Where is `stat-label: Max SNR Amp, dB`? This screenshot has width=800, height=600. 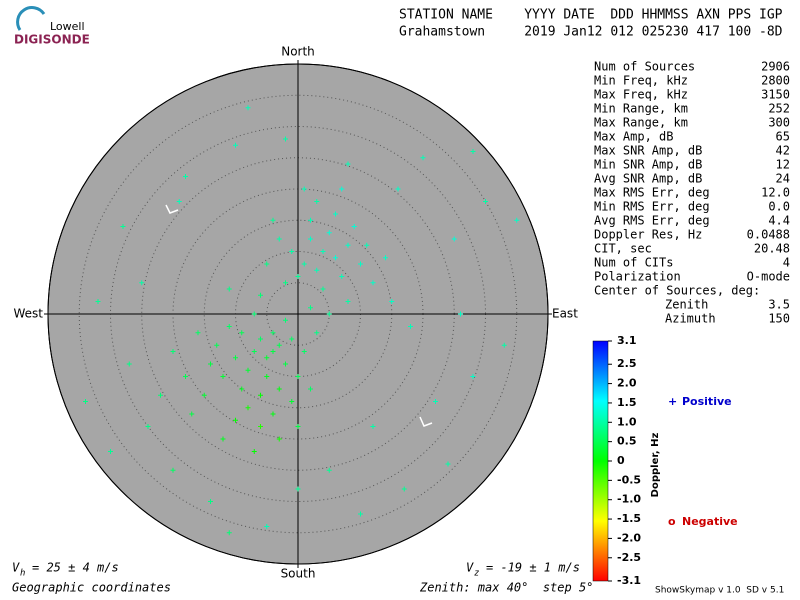 stat-label: Max SNR Amp, dB is located at coordinates (648, 151).